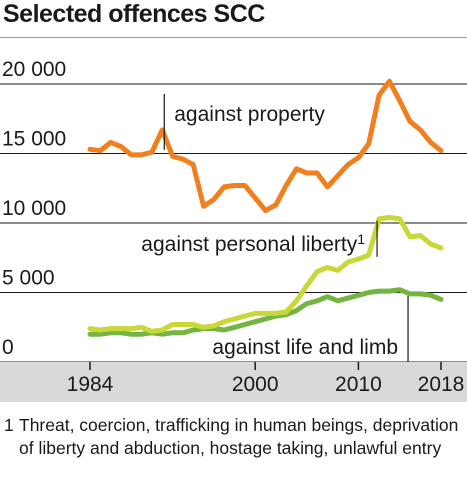  Describe the element at coordinates (358, 384) in the screenshot. I see `x-tick-label: 2010` at that location.